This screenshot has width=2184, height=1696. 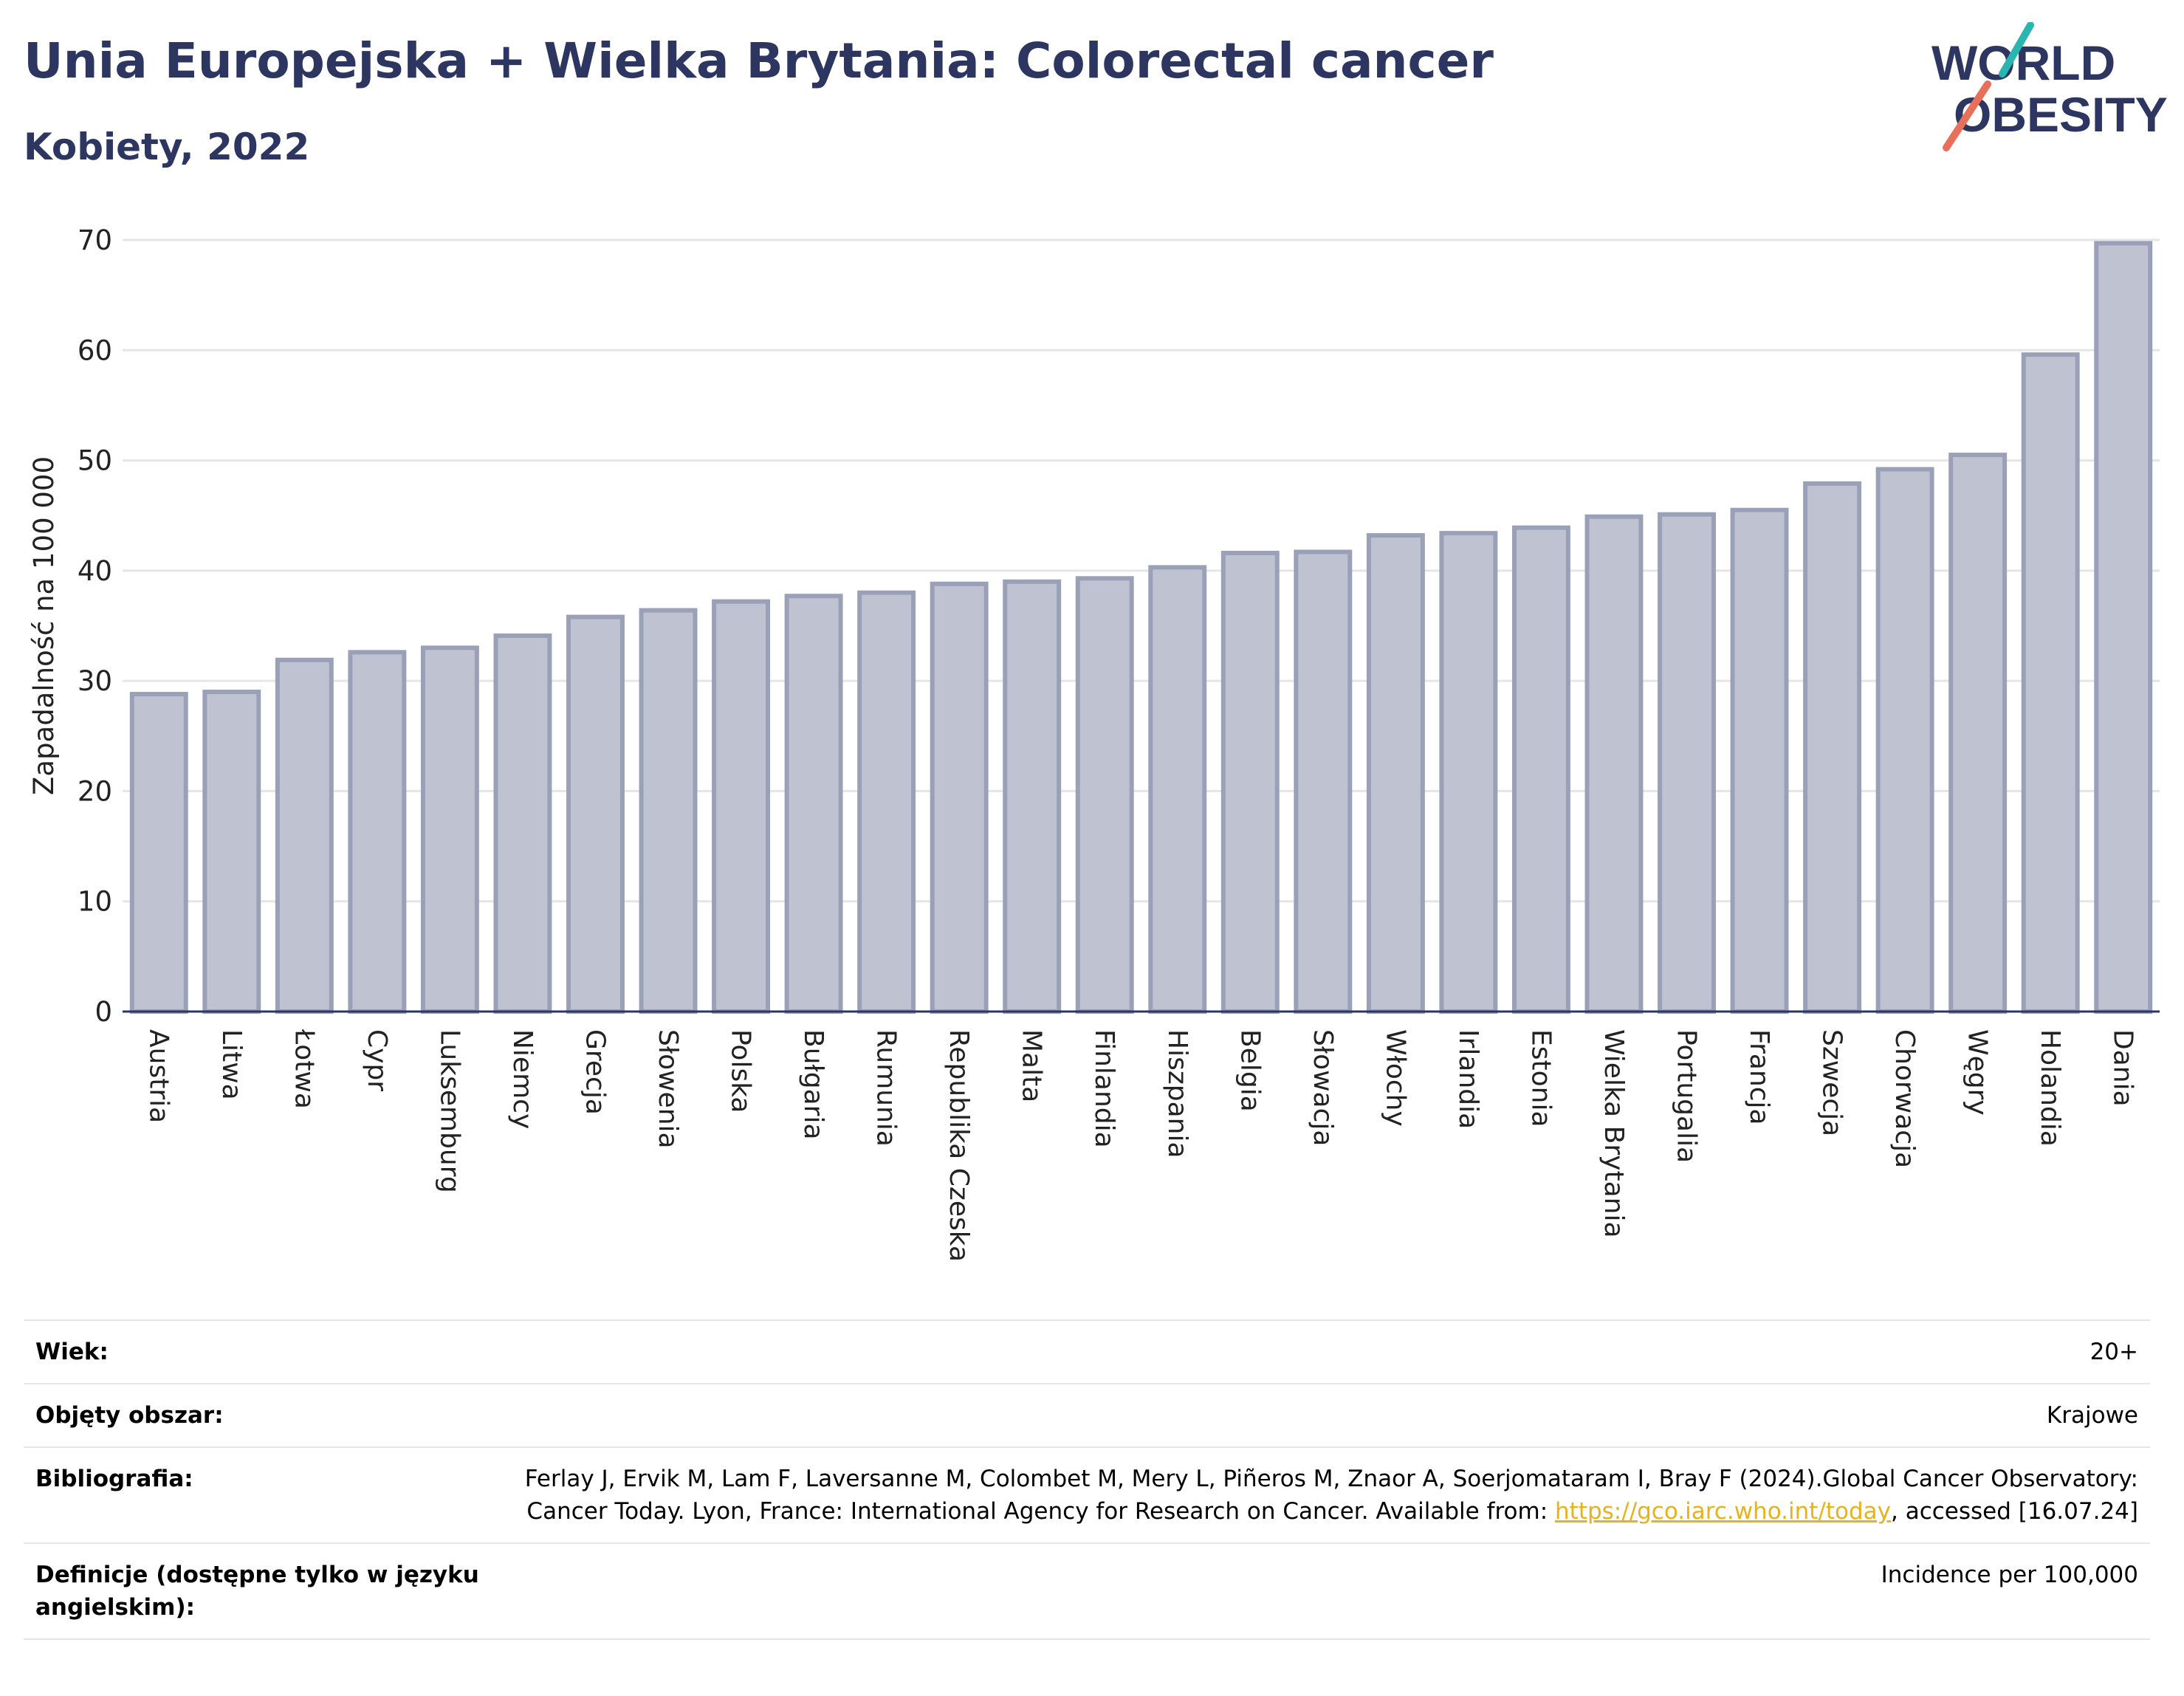 I want to click on y-axis-label: Zapadalność na 100 000, so click(x=44, y=625).